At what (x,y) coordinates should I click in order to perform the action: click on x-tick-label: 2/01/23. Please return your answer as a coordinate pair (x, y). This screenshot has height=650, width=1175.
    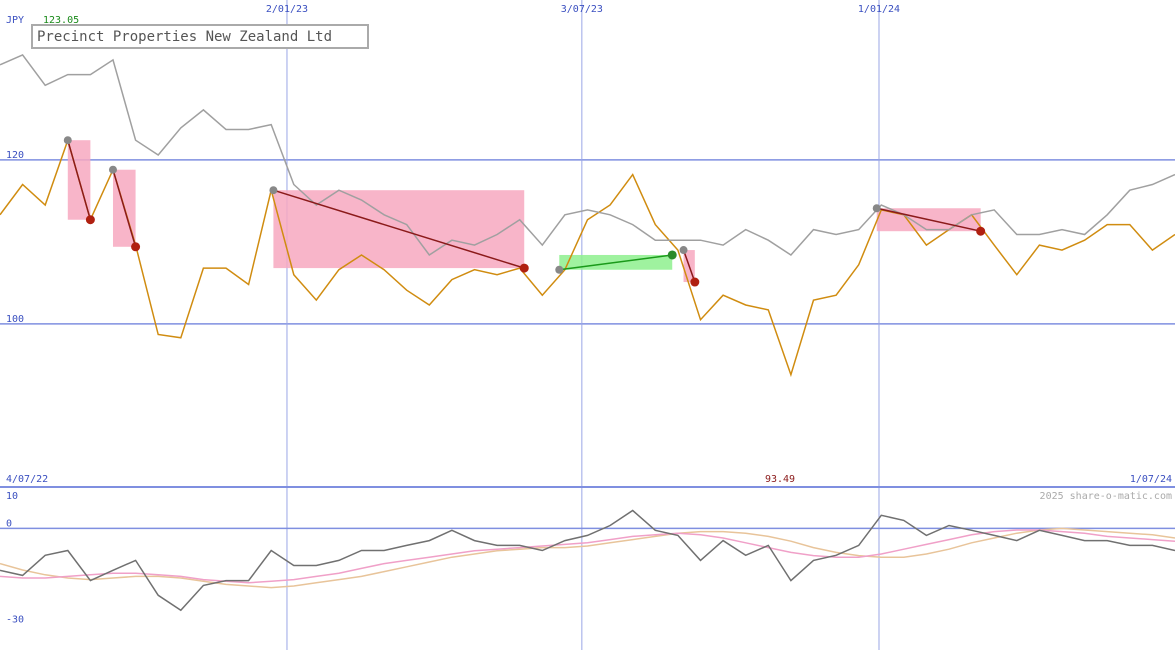
    Looking at the image, I should click on (287, 9).